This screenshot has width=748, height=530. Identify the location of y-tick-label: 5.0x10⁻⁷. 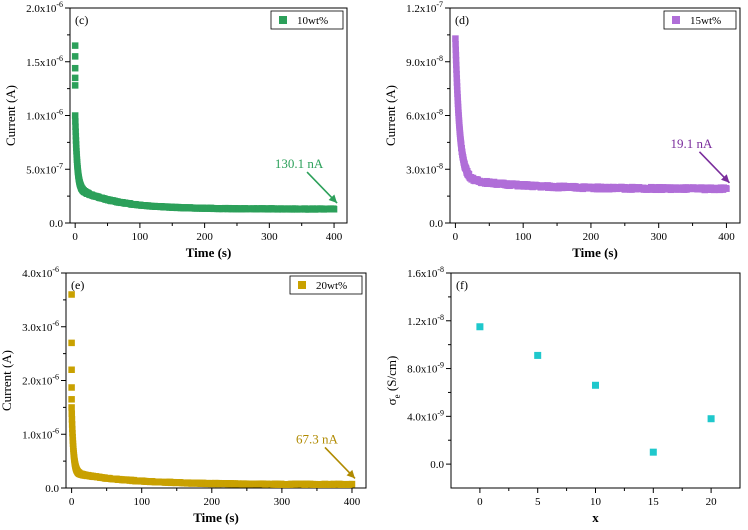
(44, 168).